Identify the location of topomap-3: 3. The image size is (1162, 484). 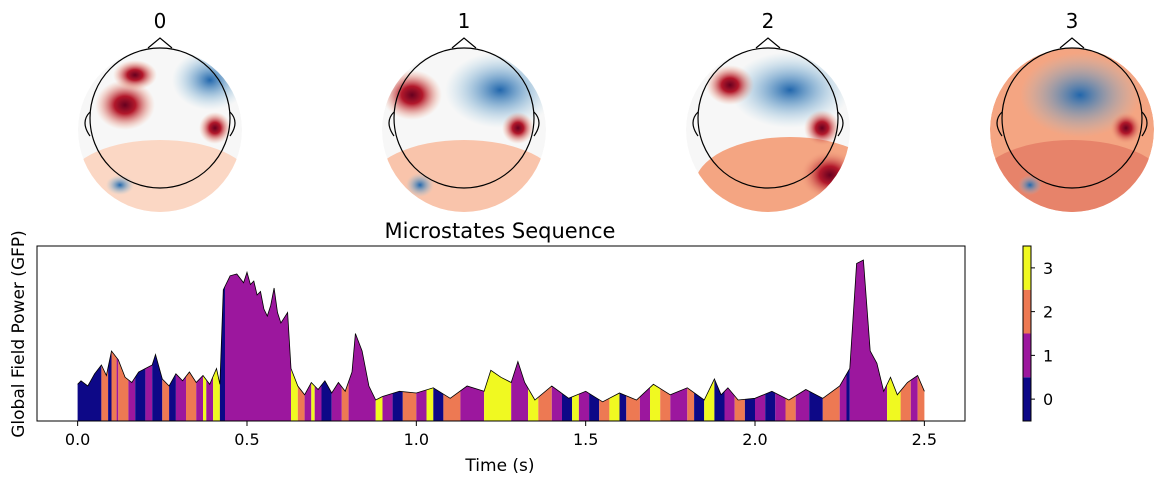
(1072, 110).